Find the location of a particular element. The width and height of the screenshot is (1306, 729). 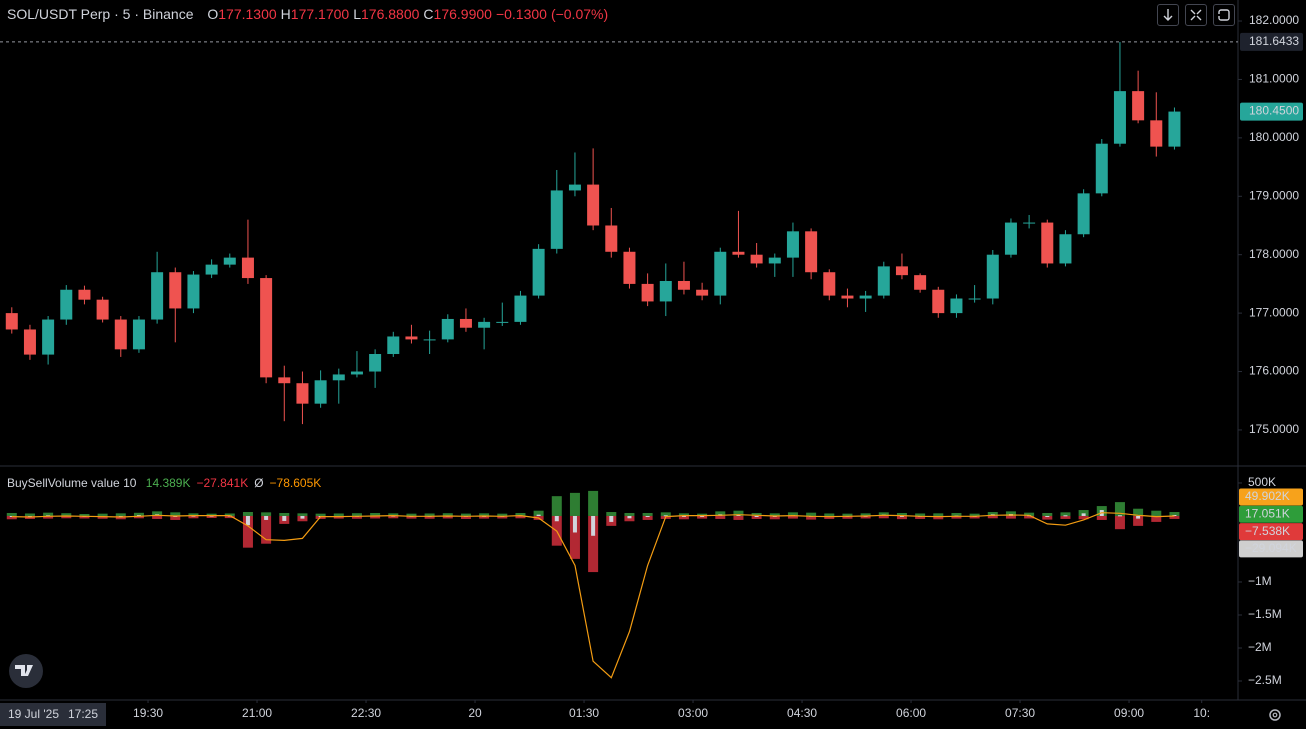

maximize-button is located at coordinates (1196, 15).